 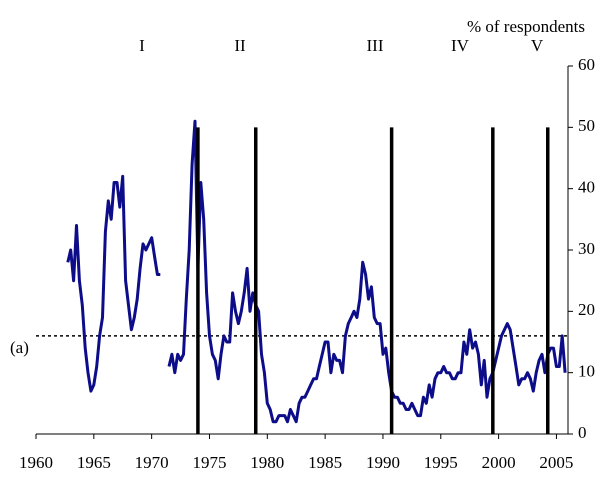 What do you see at coordinates (325, 462) in the screenshot?
I see `x-tick-label: 1985` at bounding box center [325, 462].